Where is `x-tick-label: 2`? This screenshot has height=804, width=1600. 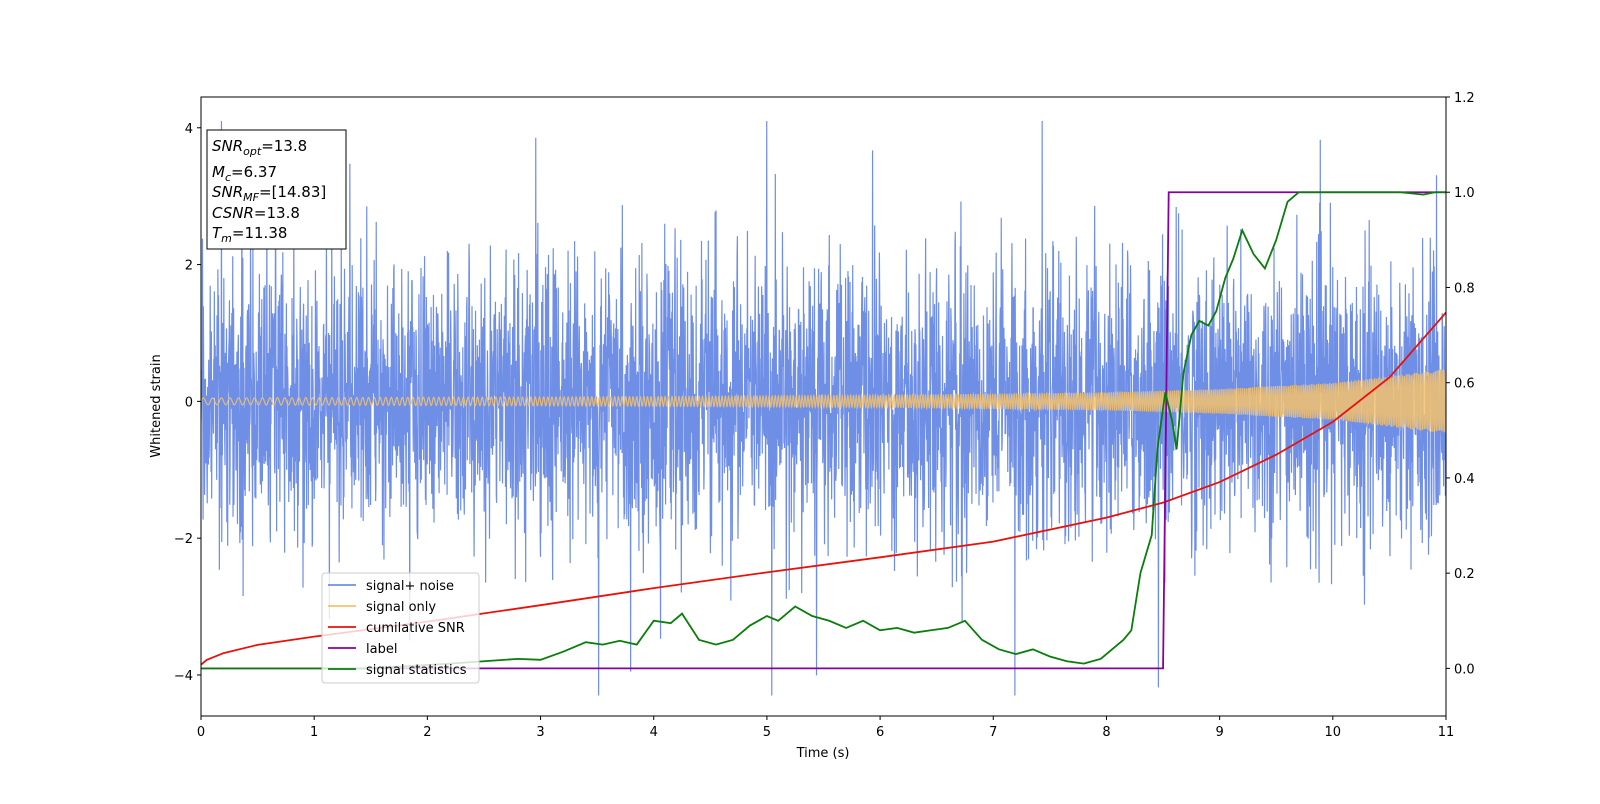
x-tick-label: 2 is located at coordinates (427, 732).